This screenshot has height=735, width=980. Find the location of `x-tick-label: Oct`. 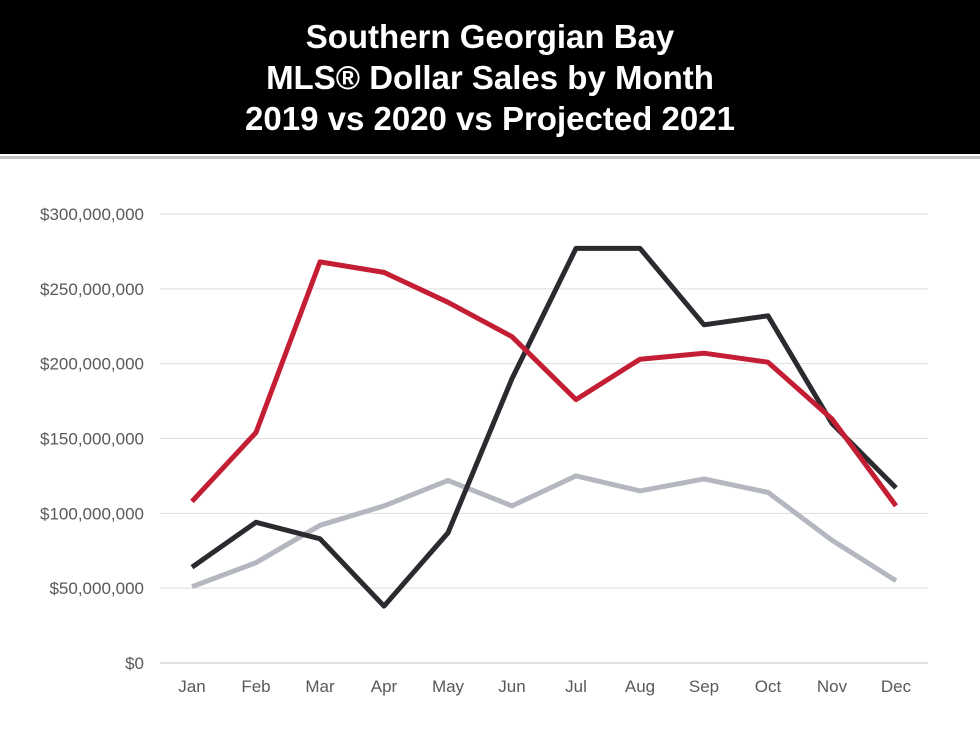

x-tick-label: Oct is located at coordinates (768, 686).